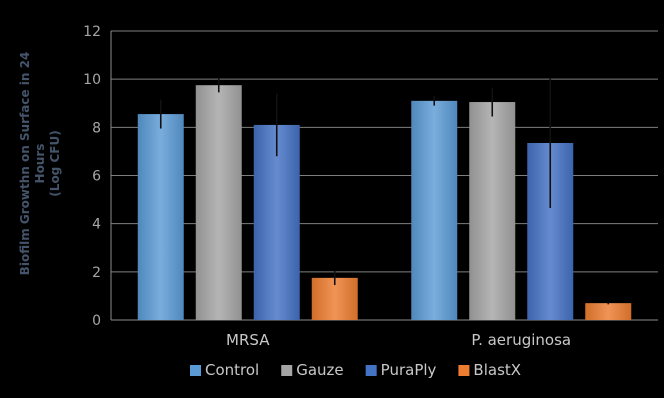 This screenshot has height=398, width=664. What do you see at coordinates (492, 211) in the screenshot?
I see `bar-gauze-p-aeruginosa` at bounding box center [492, 211].